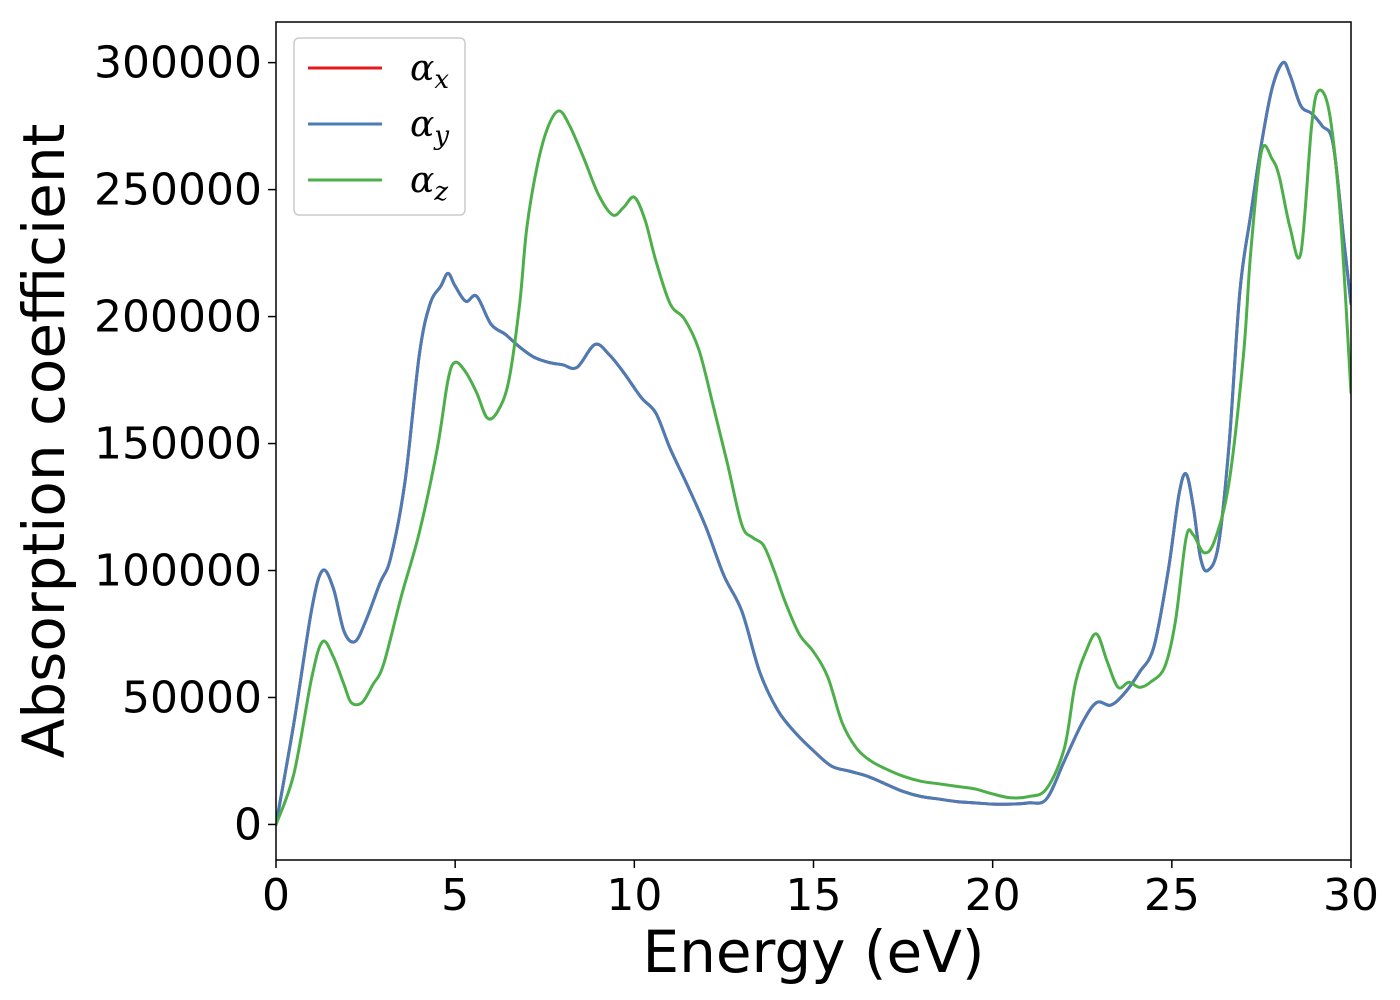 This screenshot has height=1000, width=1400. I want to click on x-axis: 0 5 10 15 20 25 30, so click(820, 890).